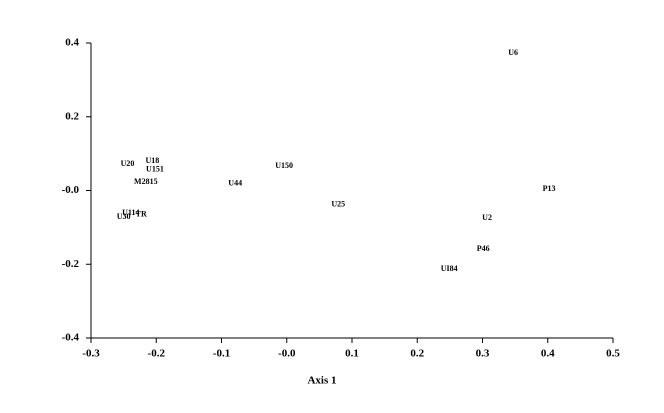 The width and height of the screenshot is (664, 413). Describe the element at coordinates (128, 163) in the screenshot. I see `point-label: U20` at that location.